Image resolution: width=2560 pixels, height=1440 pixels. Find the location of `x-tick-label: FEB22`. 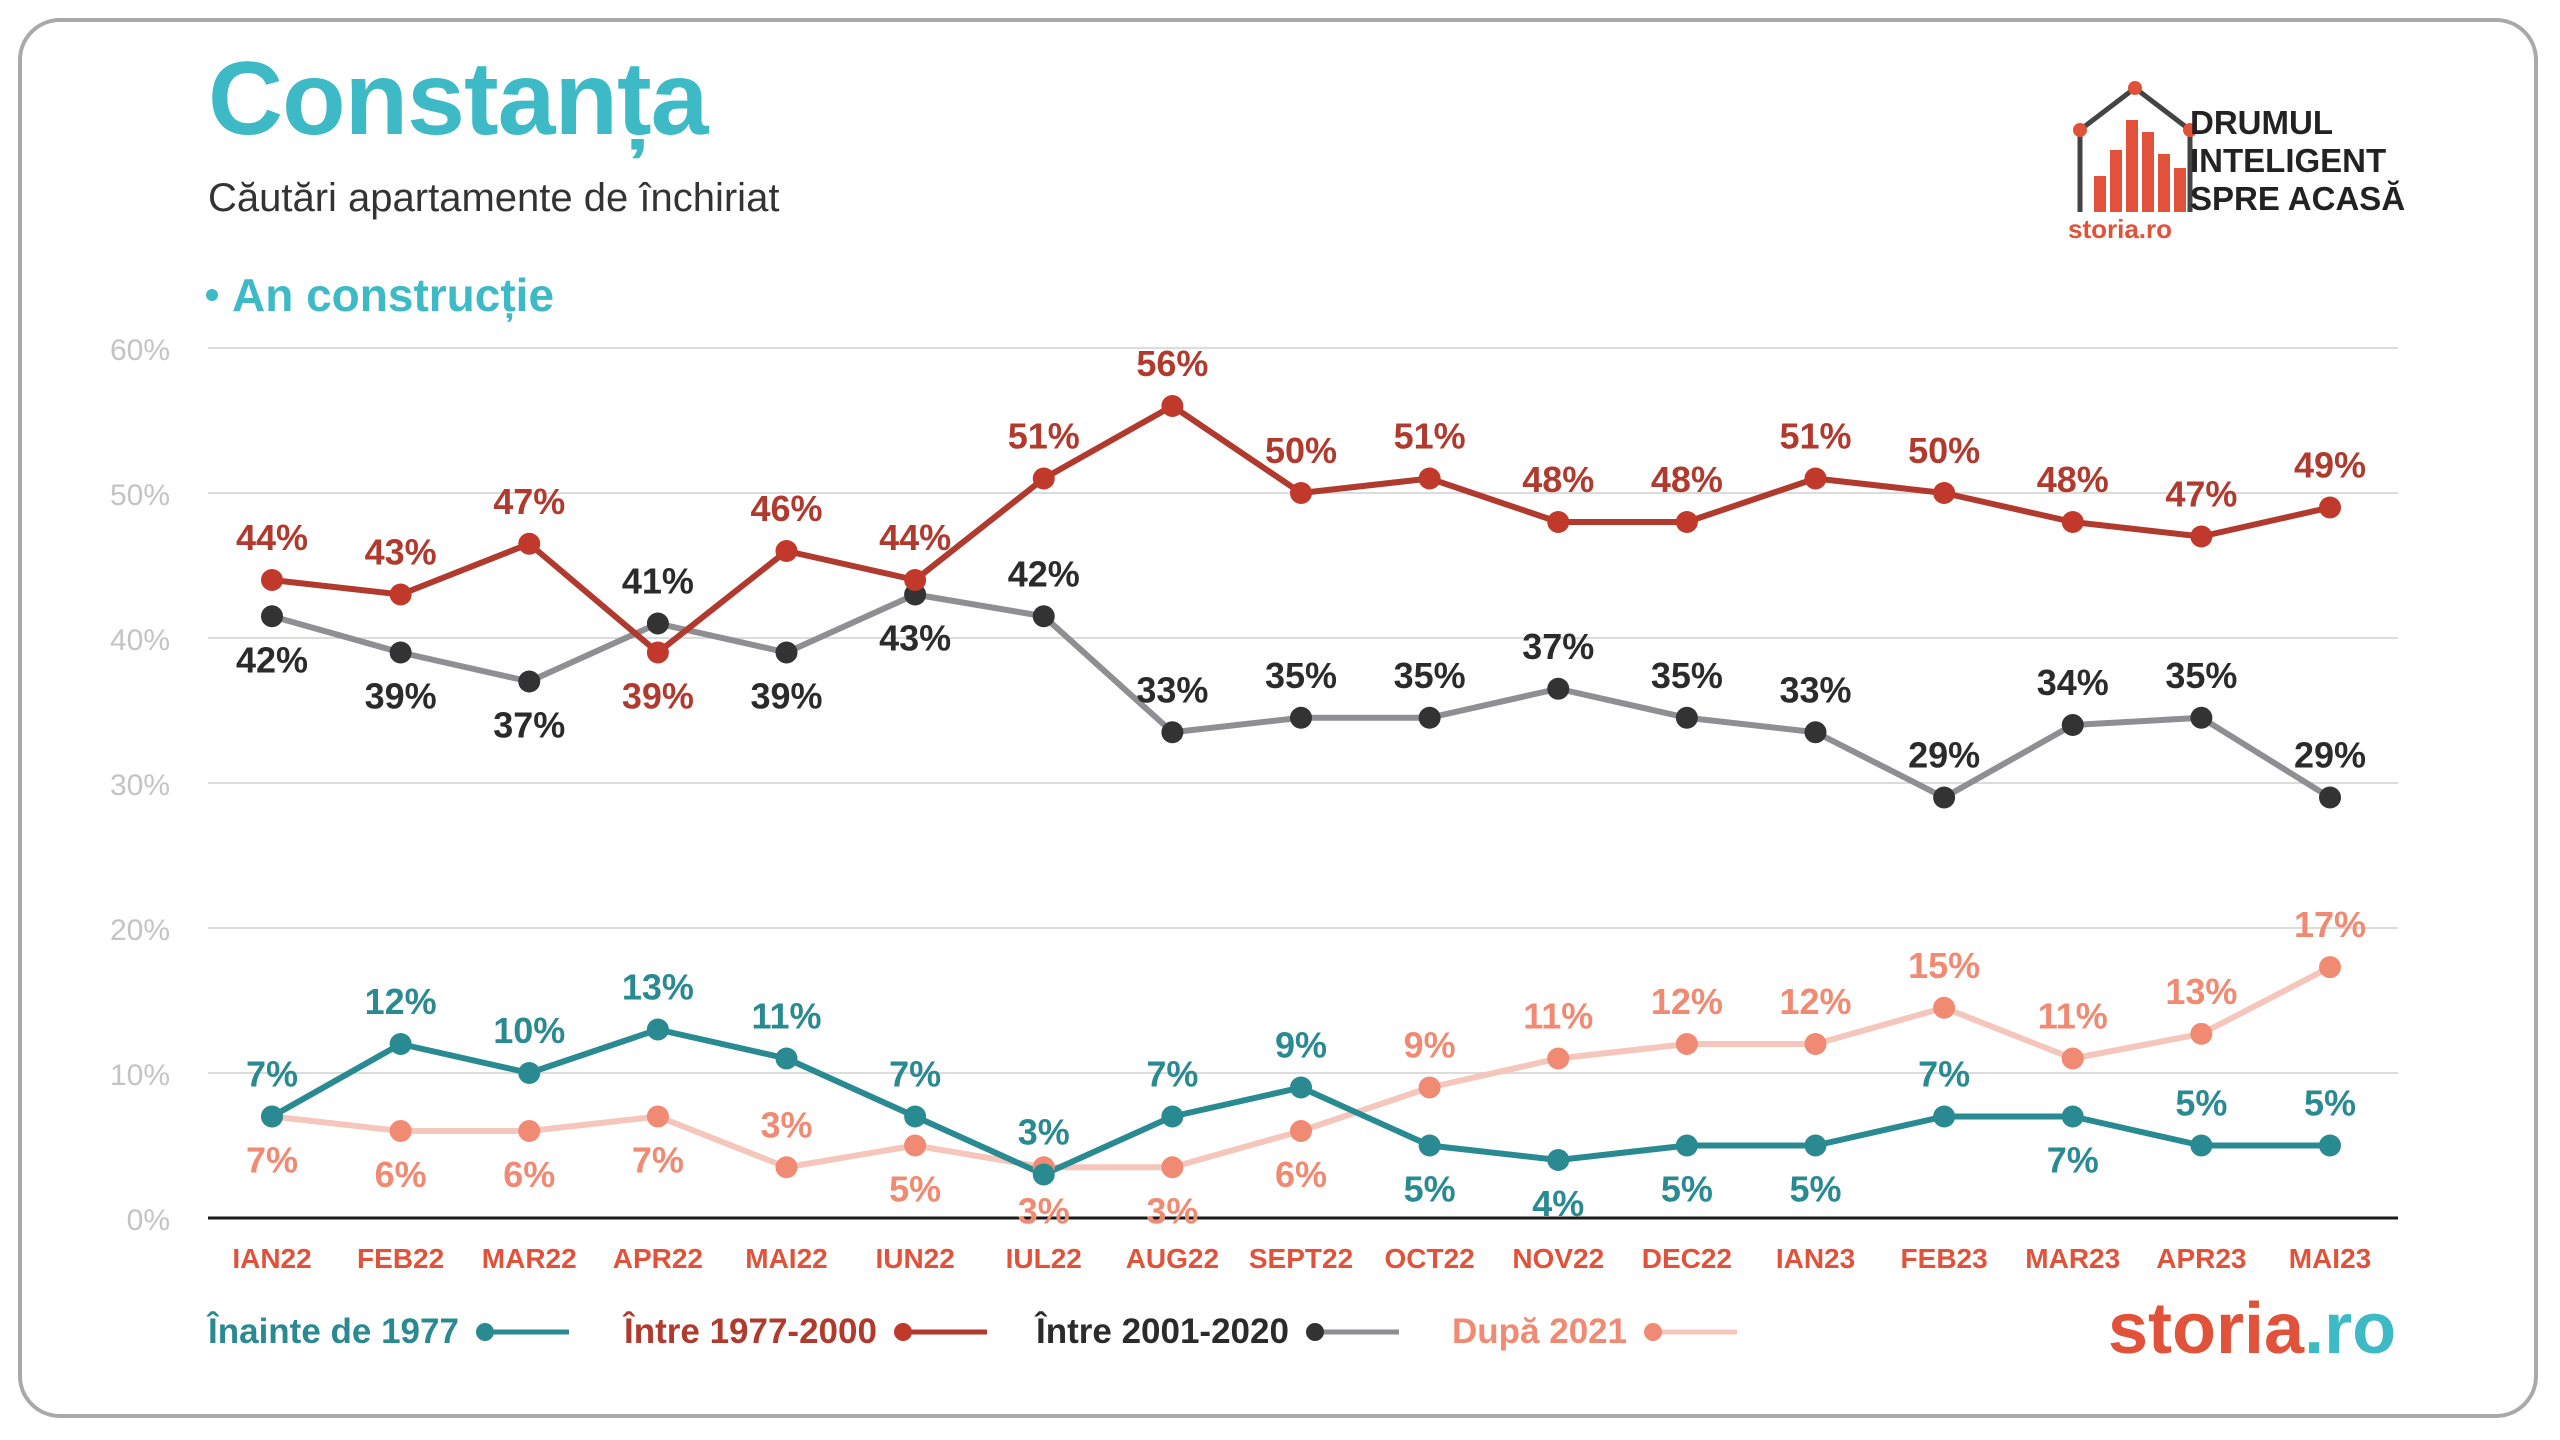

x-tick-label: FEB22 is located at coordinates (400, 1258).